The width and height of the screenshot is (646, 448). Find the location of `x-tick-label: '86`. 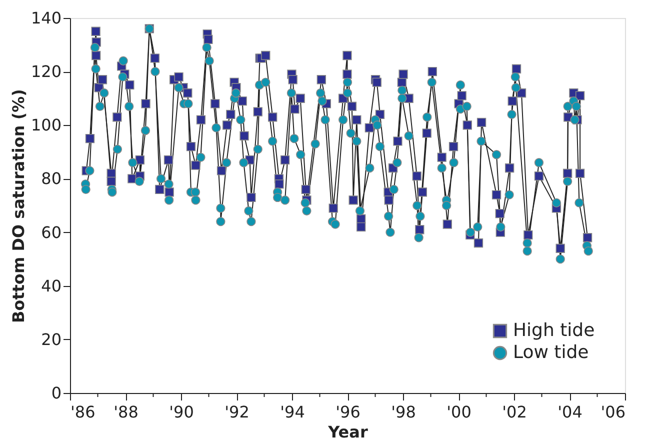

x-tick-label: '86 is located at coordinates (83, 412).